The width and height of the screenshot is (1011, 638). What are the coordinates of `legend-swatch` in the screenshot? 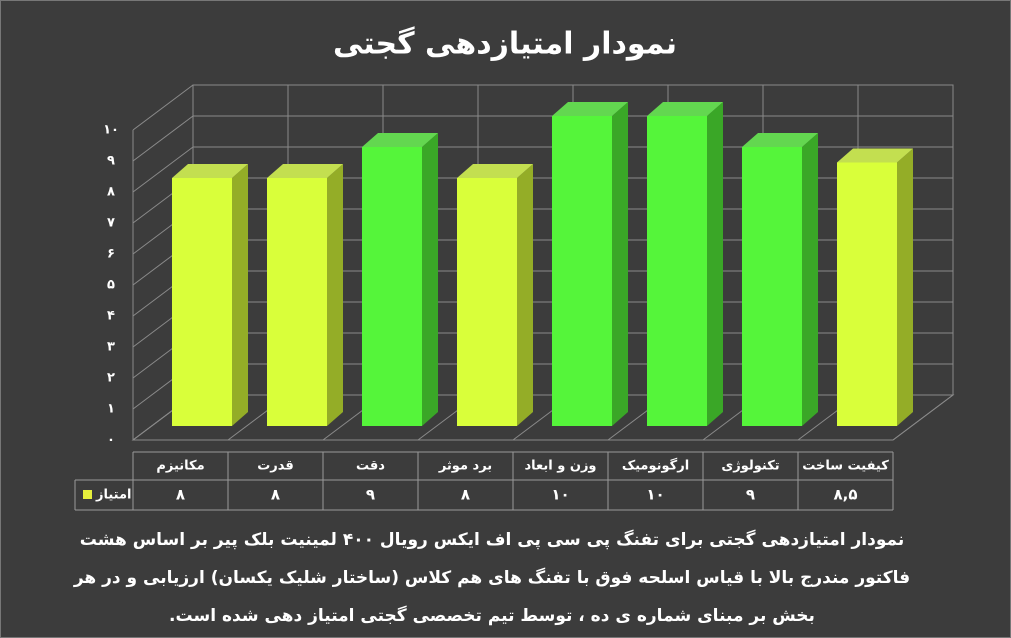 It's located at (87, 494).